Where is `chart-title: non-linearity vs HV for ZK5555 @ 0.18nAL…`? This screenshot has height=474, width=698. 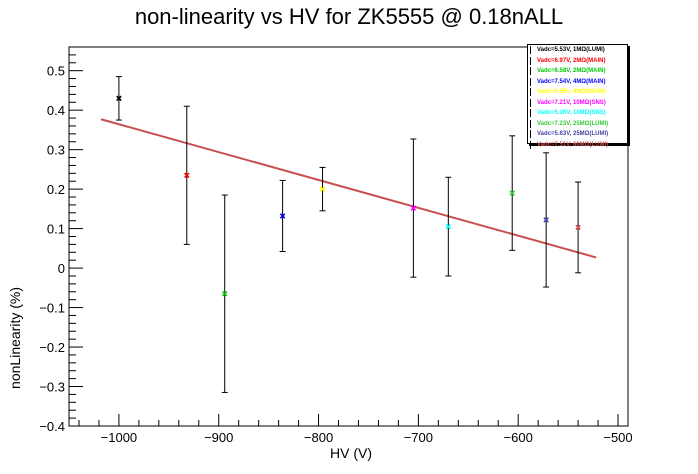 chart-title: non-linearity vs HV for ZK5555 @ 0.18nAL… is located at coordinates (349, 16).